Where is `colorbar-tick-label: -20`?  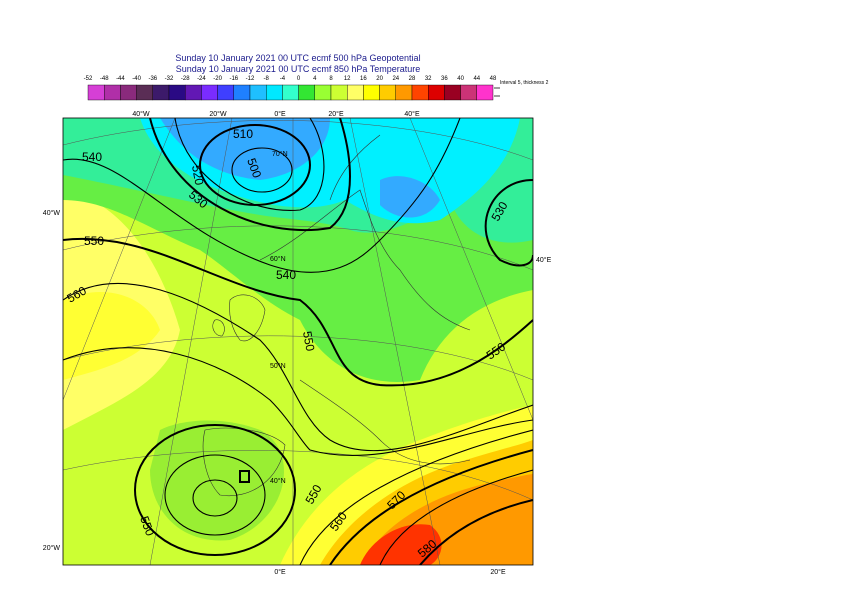 colorbar-tick-label: -20 is located at coordinates (217, 79).